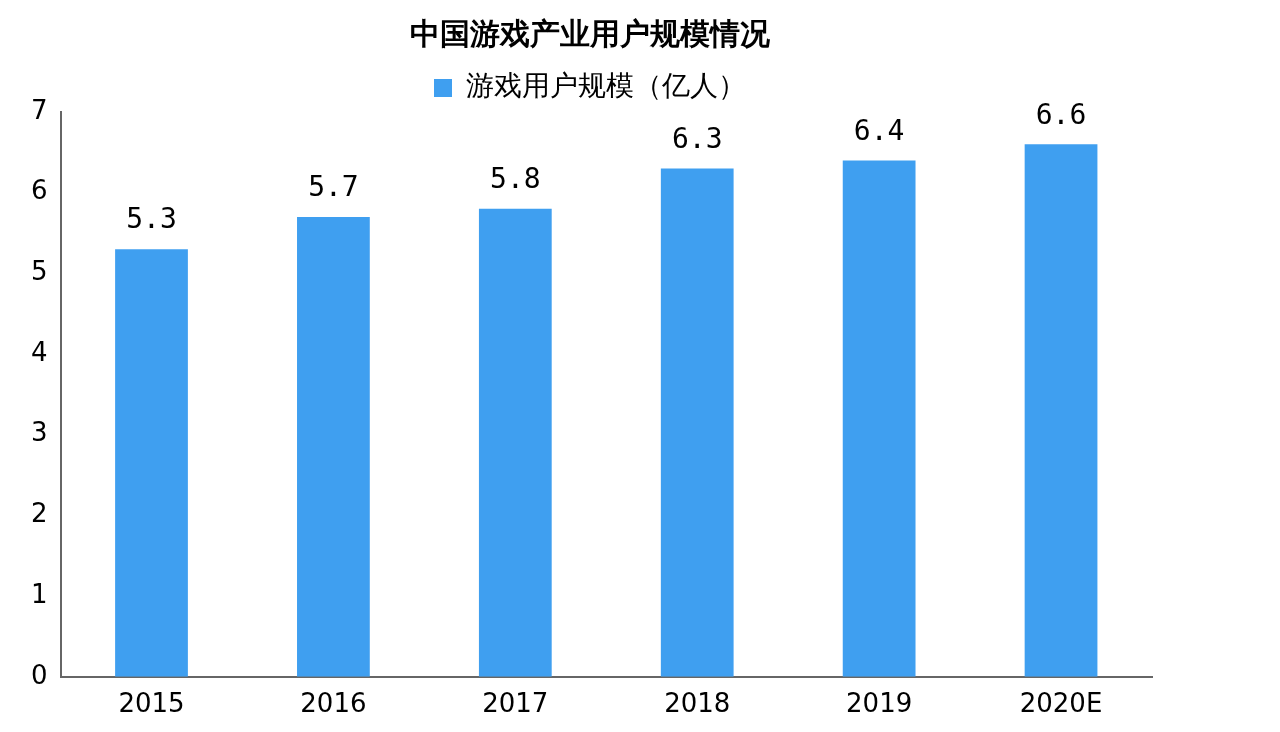 Image resolution: width=1280 pixels, height=732 pixels. What do you see at coordinates (590, 33) in the screenshot?
I see `chart-title: 中国游戏产业用户规模情况` at bounding box center [590, 33].